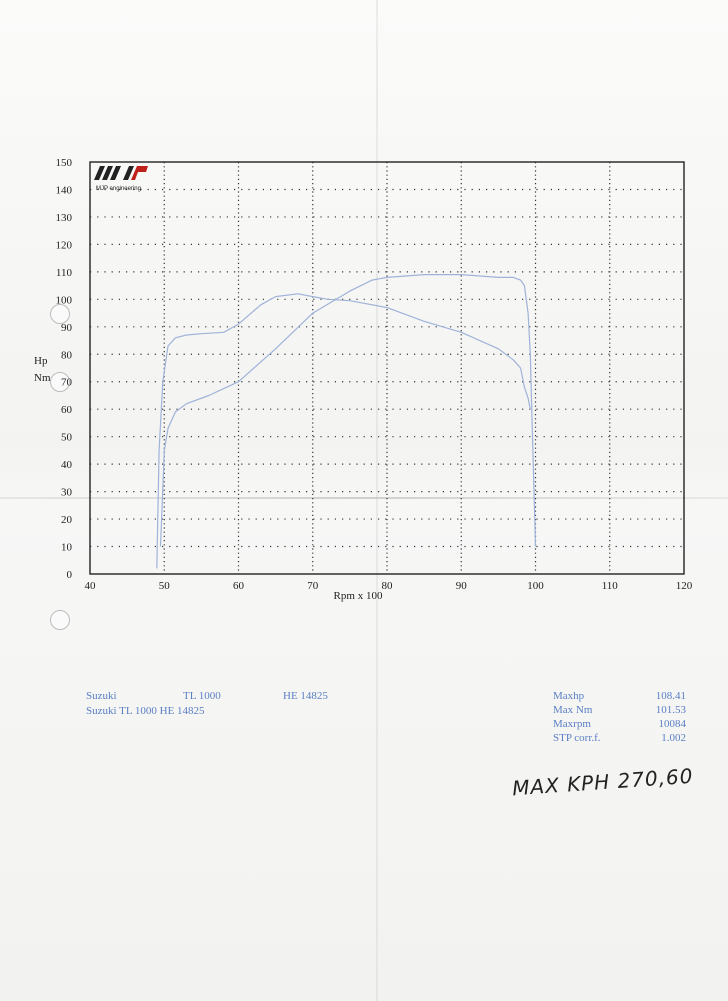 The width and height of the screenshot is (728, 1001). I want to click on x-tick-label: 40, so click(91, 586).